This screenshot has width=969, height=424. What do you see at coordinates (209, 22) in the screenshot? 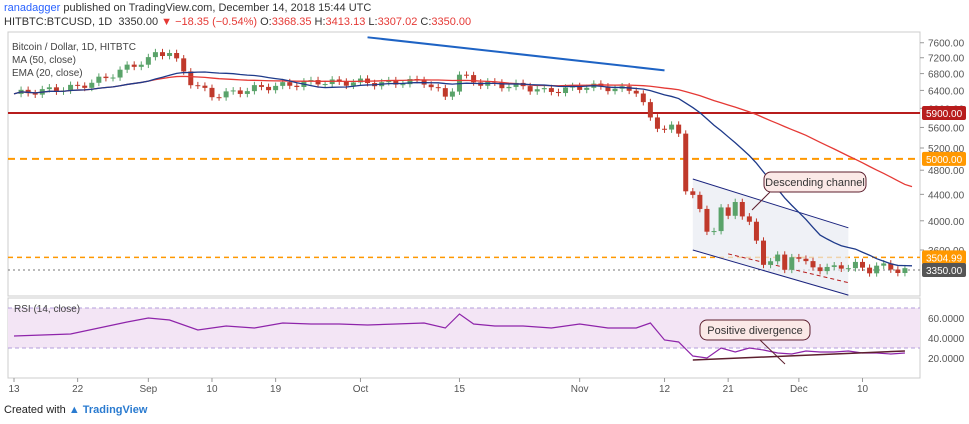
I see `price-change: ▼ −18.35 (−0.54%)` at bounding box center [209, 22].